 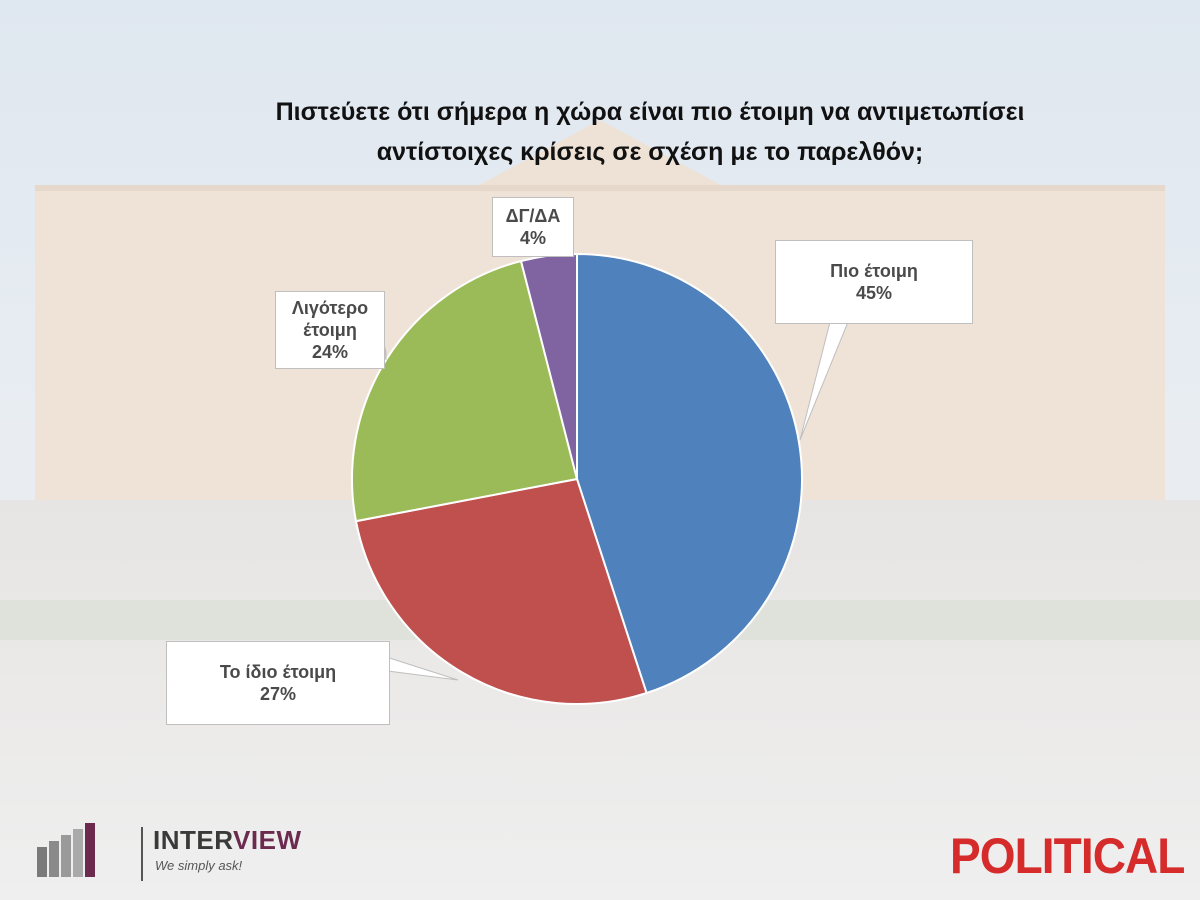 What do you see at coordinates (501, 591) in the screenshot?
I see `pie-slice-equally-ready` at bounding box center [501, 591].